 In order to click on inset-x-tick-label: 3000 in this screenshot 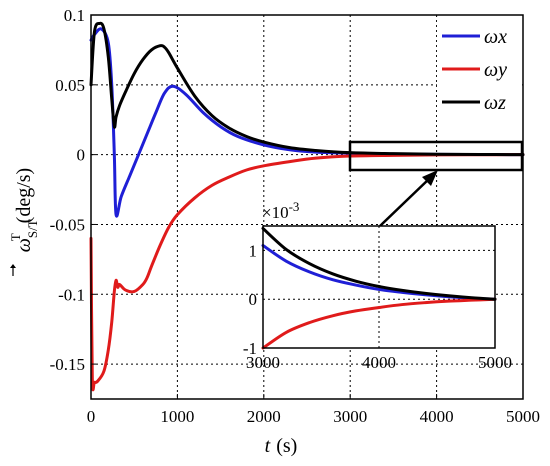, I will do `click(263, 362)`.